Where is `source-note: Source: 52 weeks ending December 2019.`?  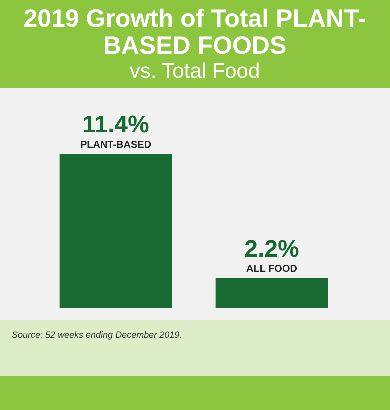
source-note: Source: 52 weeks ending December 2019. is located at coordinates (98, 335).